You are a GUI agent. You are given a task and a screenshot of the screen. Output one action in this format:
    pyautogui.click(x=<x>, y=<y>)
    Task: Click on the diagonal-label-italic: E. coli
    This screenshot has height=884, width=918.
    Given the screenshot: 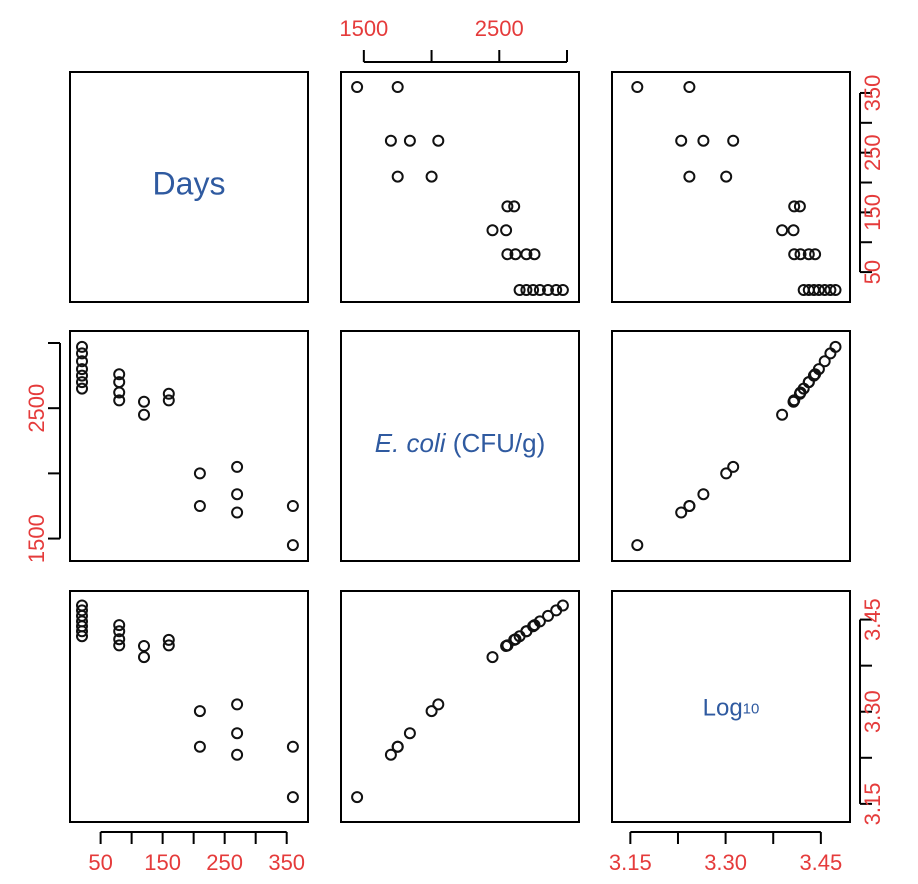 What is the action you would take?
    pyautogui.click(x=411, y=443)
    